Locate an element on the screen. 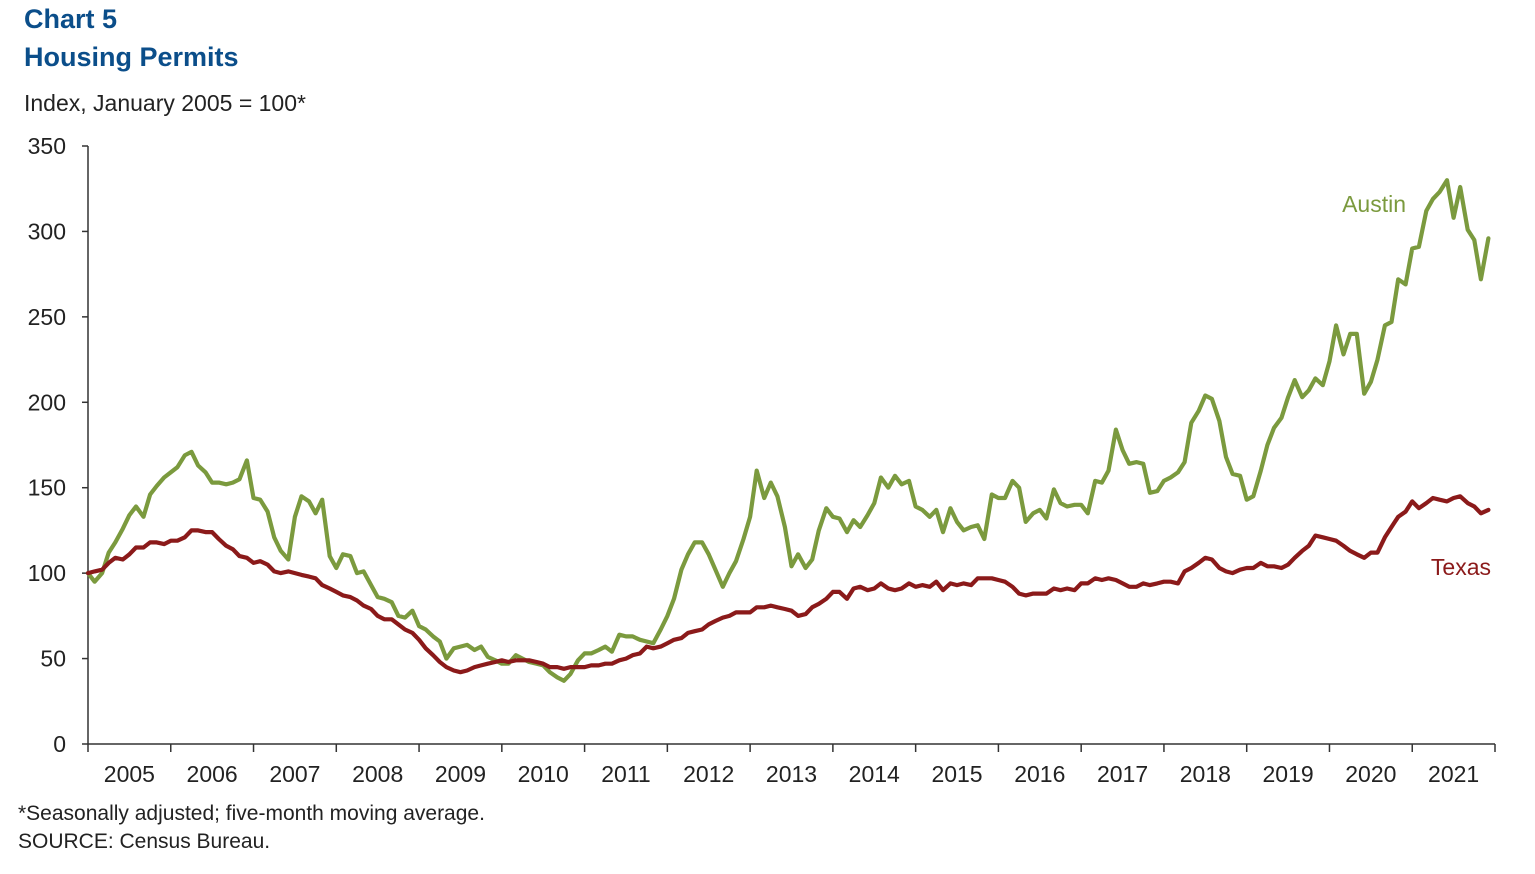 This screenshot has height=874, width=1535. source-note: SOURCE: Census Bureau. is located at coordinates (144, 841).